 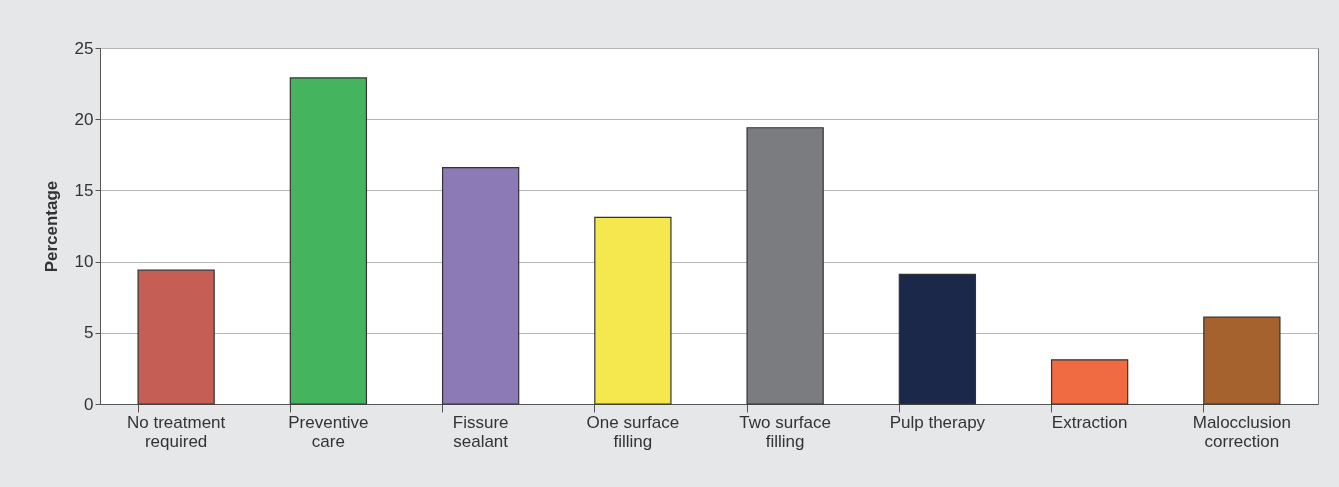 What do you see at coordinates (84, 119) in the screenshot?
I see `y-tick-label: 20` at bounding box center [84, 119].